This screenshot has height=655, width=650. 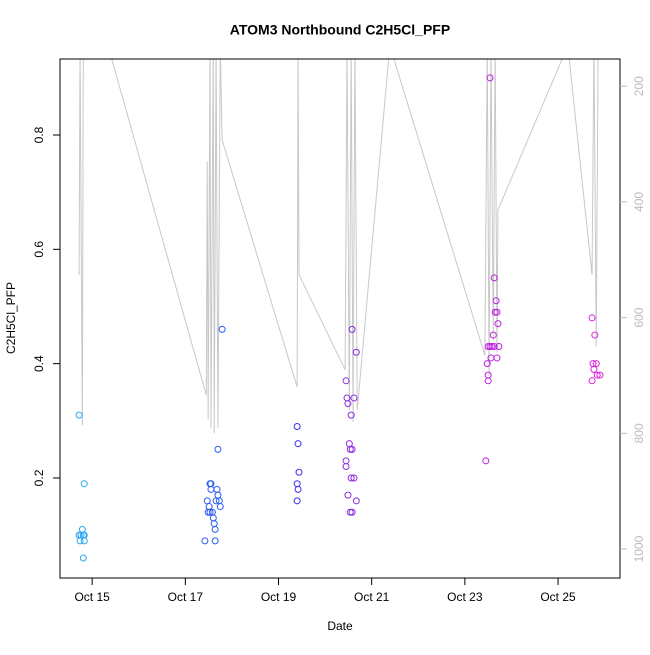 I want to click on x-tick-label: Oct 21, so click(x=372, y=597).